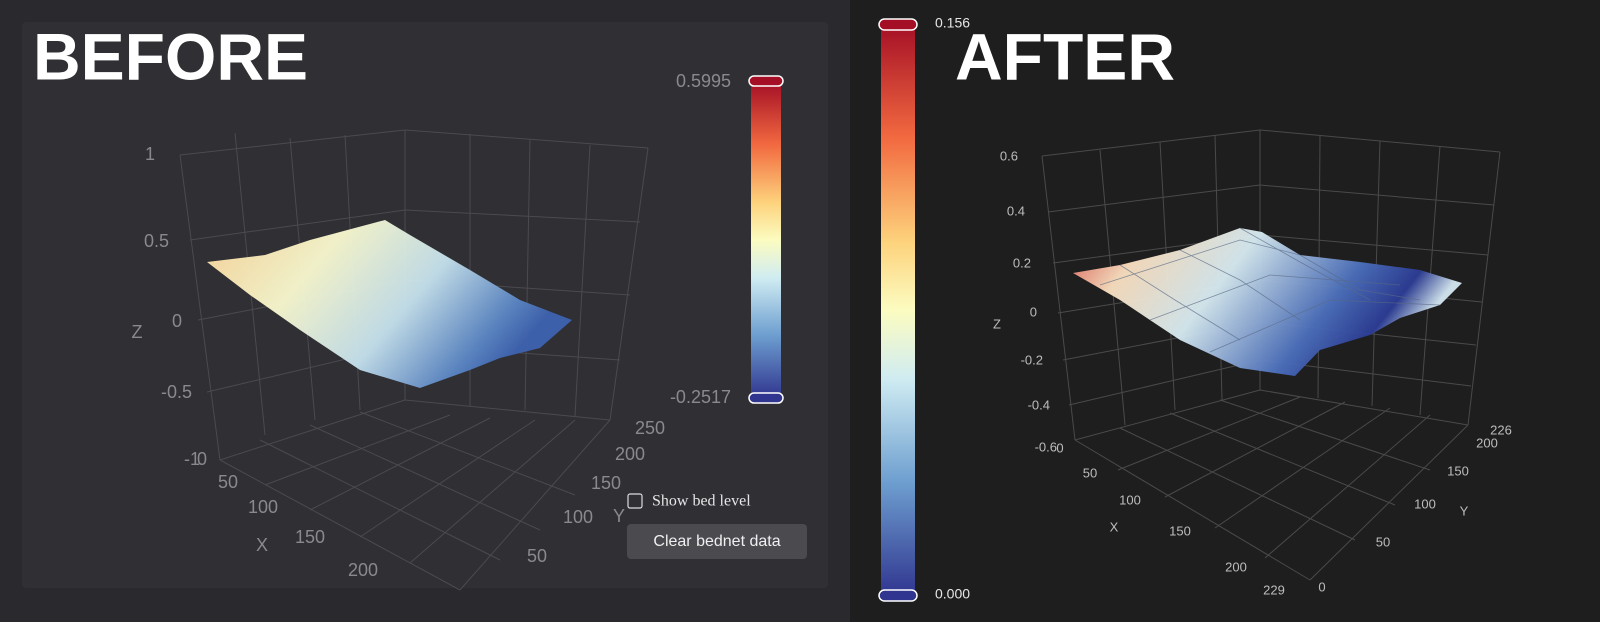 The width and height of the screenshot is (1600, 622). I want to click on before-surface, so click(389, 304).